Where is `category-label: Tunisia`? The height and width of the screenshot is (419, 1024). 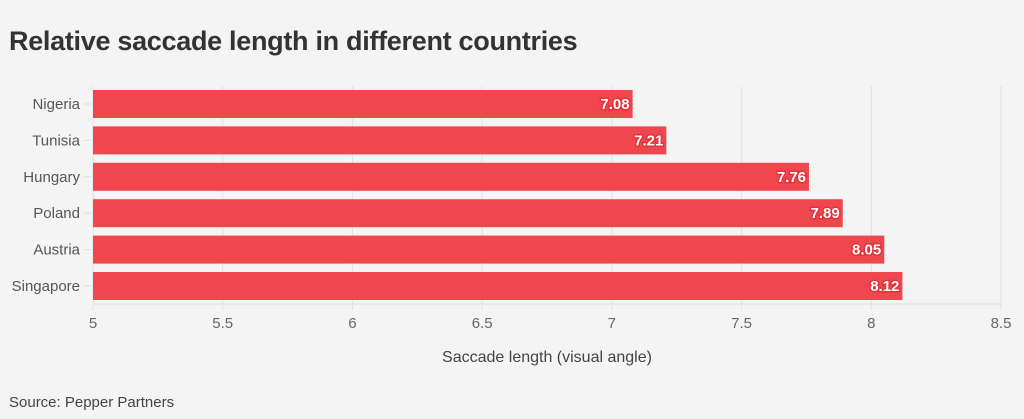
category-label: Tunisia is located at coordinates (56, 140).